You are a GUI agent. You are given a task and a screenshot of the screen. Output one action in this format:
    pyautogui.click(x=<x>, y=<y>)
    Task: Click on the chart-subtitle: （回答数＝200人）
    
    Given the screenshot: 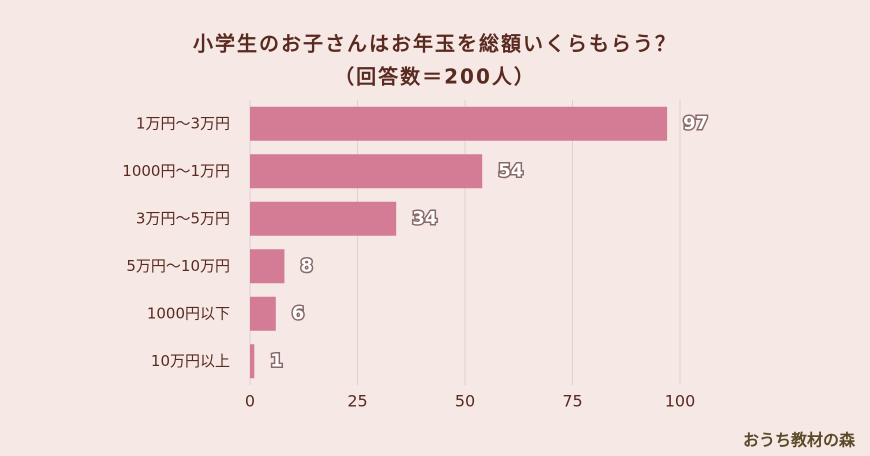 What is the action you would take?
    pyautogui.click(x=435, y=77)
    